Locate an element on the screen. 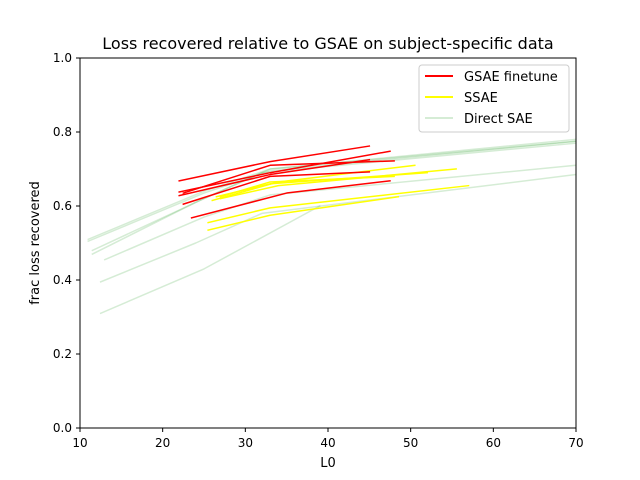  x-tick-label-0: 10 is located at coordinates (79, 443).